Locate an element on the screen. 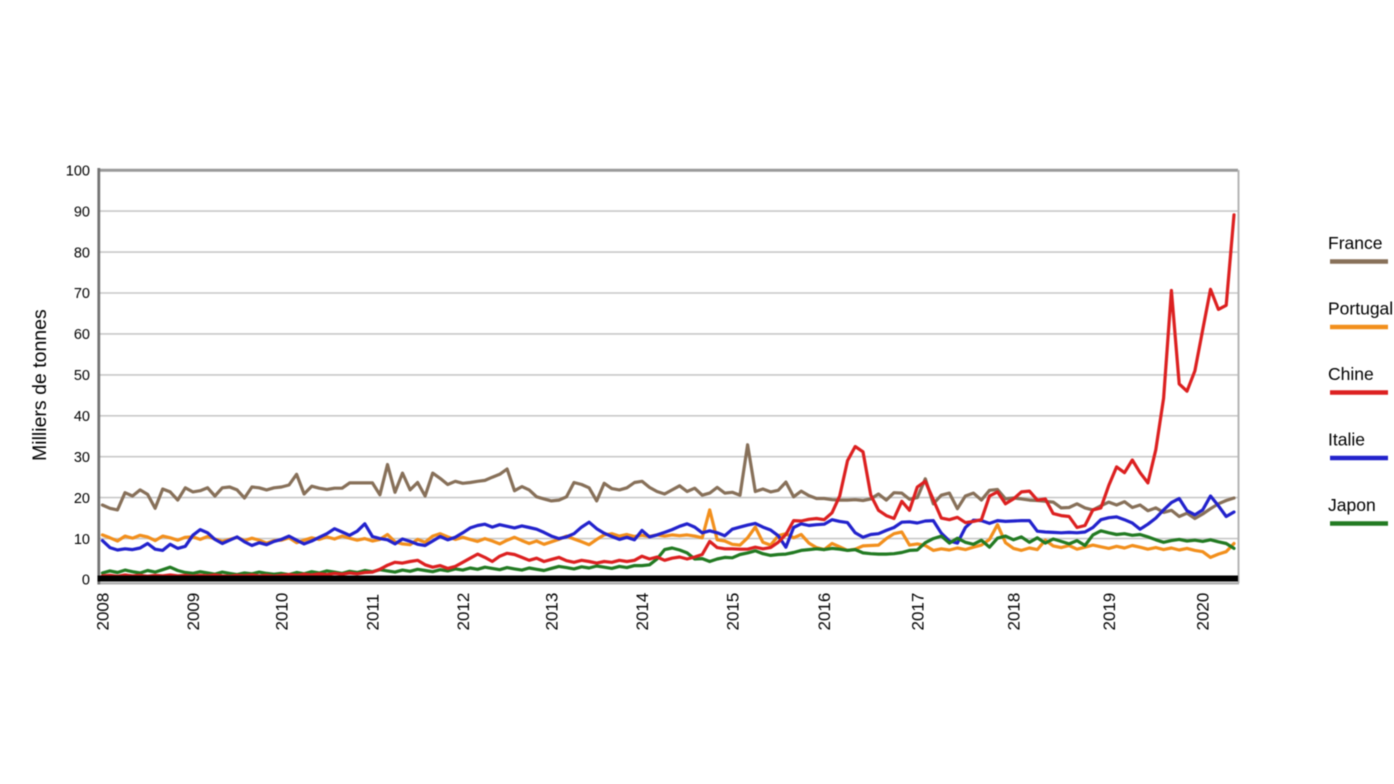 The height and width of the screenshot is (784, 1394). svg-text: 100 is located at coordinates (78, 171).